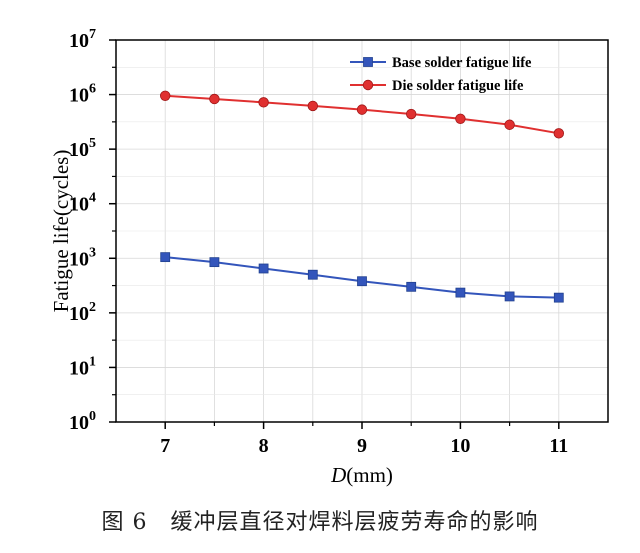 This screenshot has width=640, height=553. Describe the element at coordinates (369, 475) in the screenshot. I see `x-axis-title-unit: (mm)` at that location.